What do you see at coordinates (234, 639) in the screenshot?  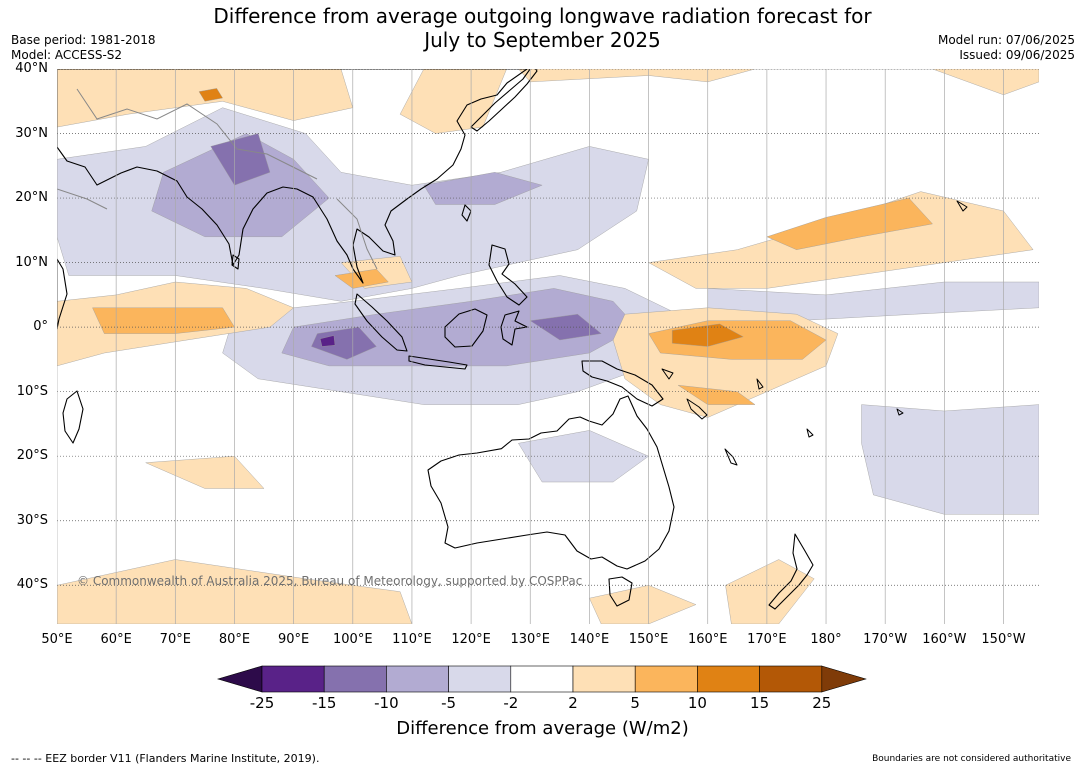 I see `lon-label: 80°E` at bounding box center [234, 639].